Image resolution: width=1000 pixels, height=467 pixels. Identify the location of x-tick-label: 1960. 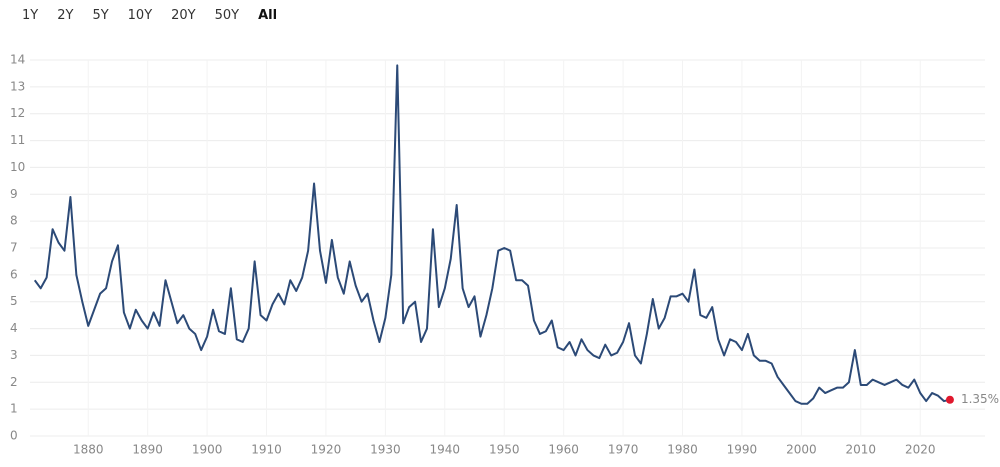
(563, 450).